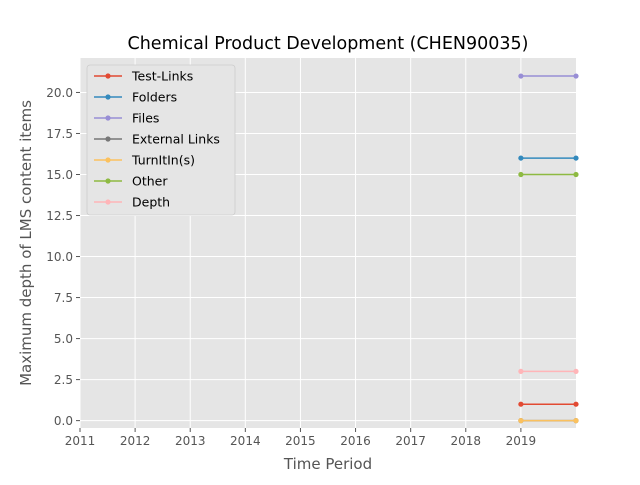 Image resolution: width=640 pixels, height=485 pixels. I want to click on y-tick-label: 2.5, so click(63, 380).